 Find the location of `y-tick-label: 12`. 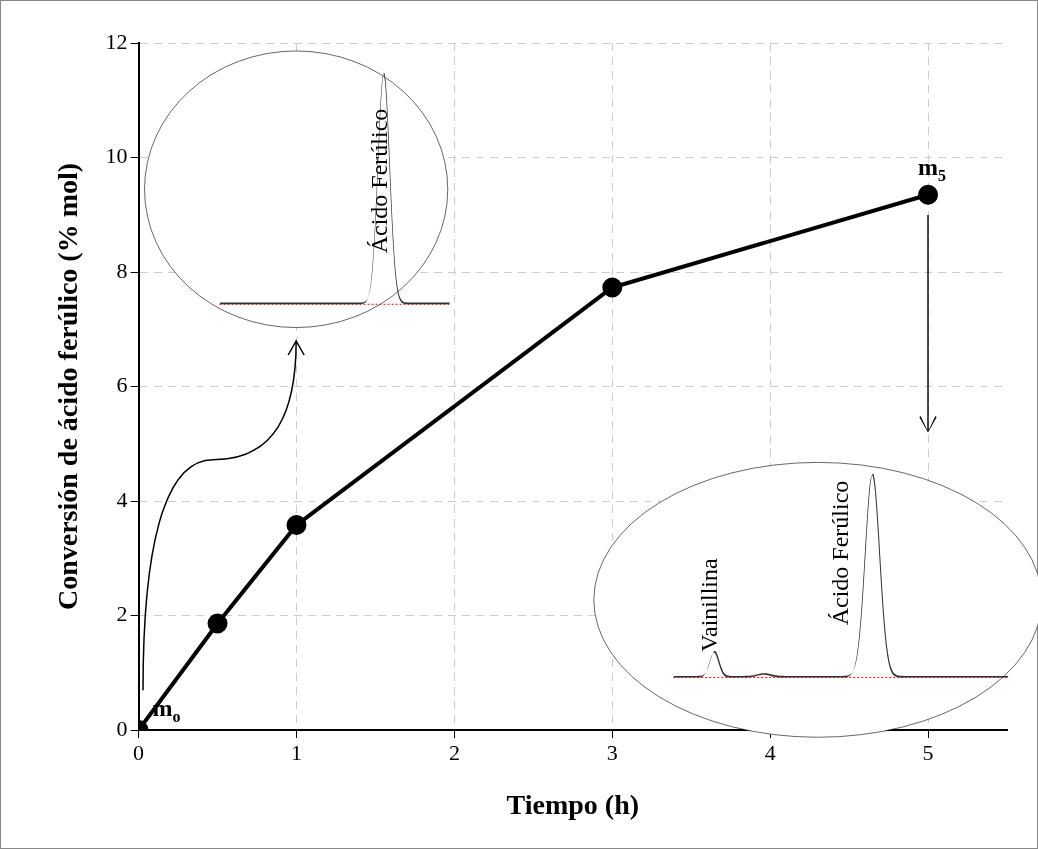

y-tick-label: 12 is located at coordinates (116, 41).